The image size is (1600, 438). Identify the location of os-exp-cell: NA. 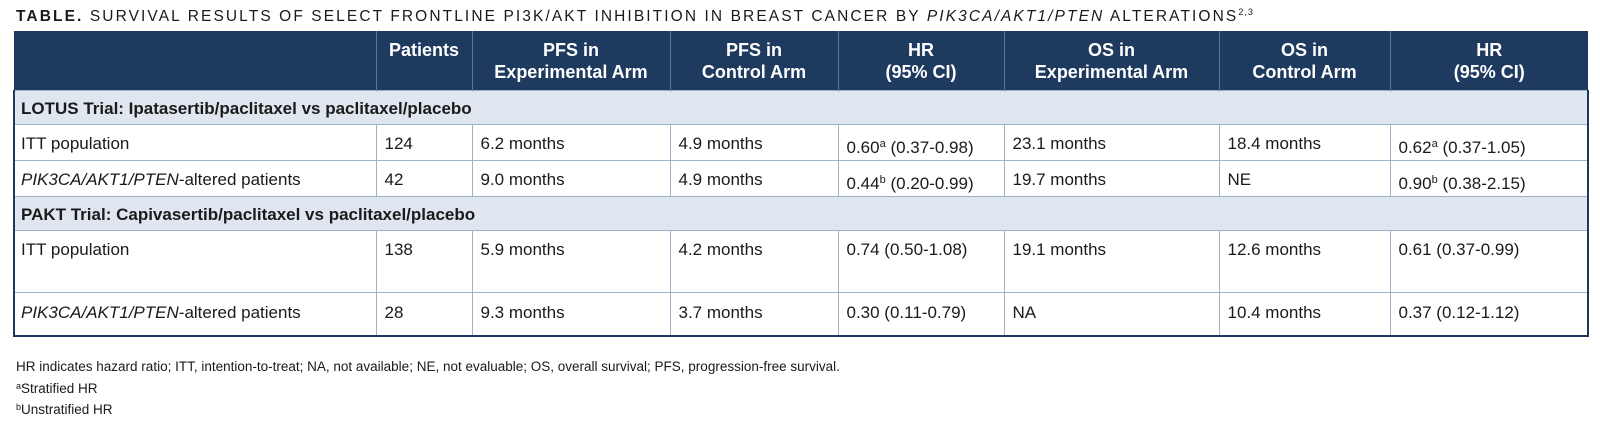
(1111, 314).